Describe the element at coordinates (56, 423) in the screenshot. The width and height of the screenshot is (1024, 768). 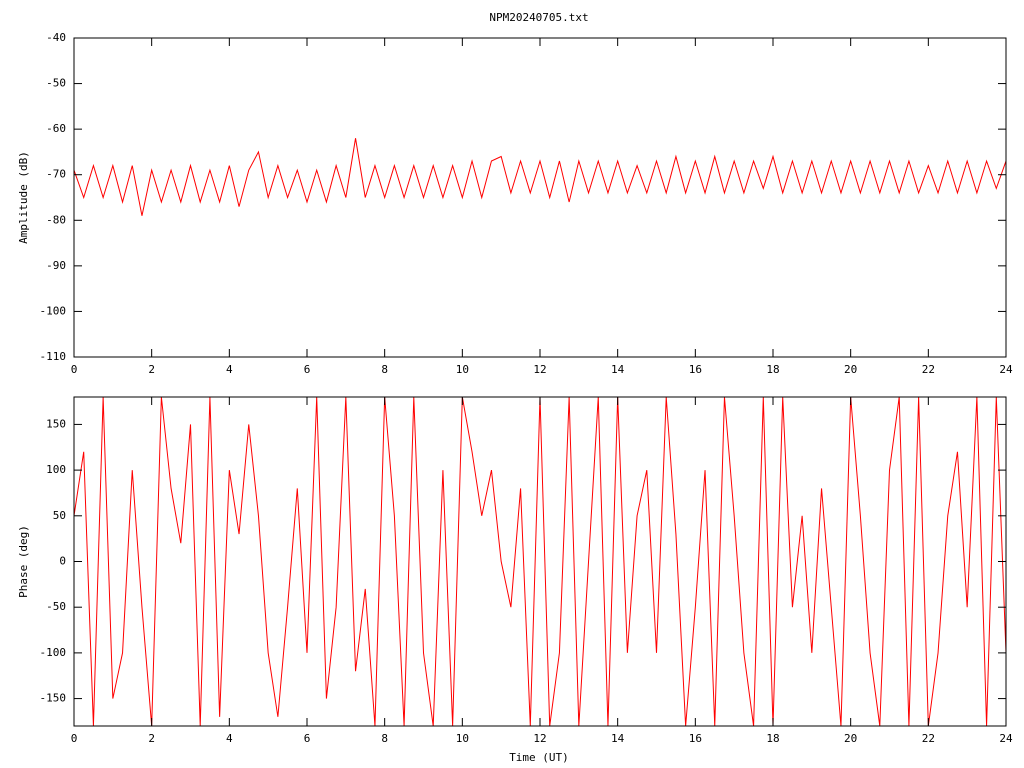
I see `y-tick-label: 150` at that location.